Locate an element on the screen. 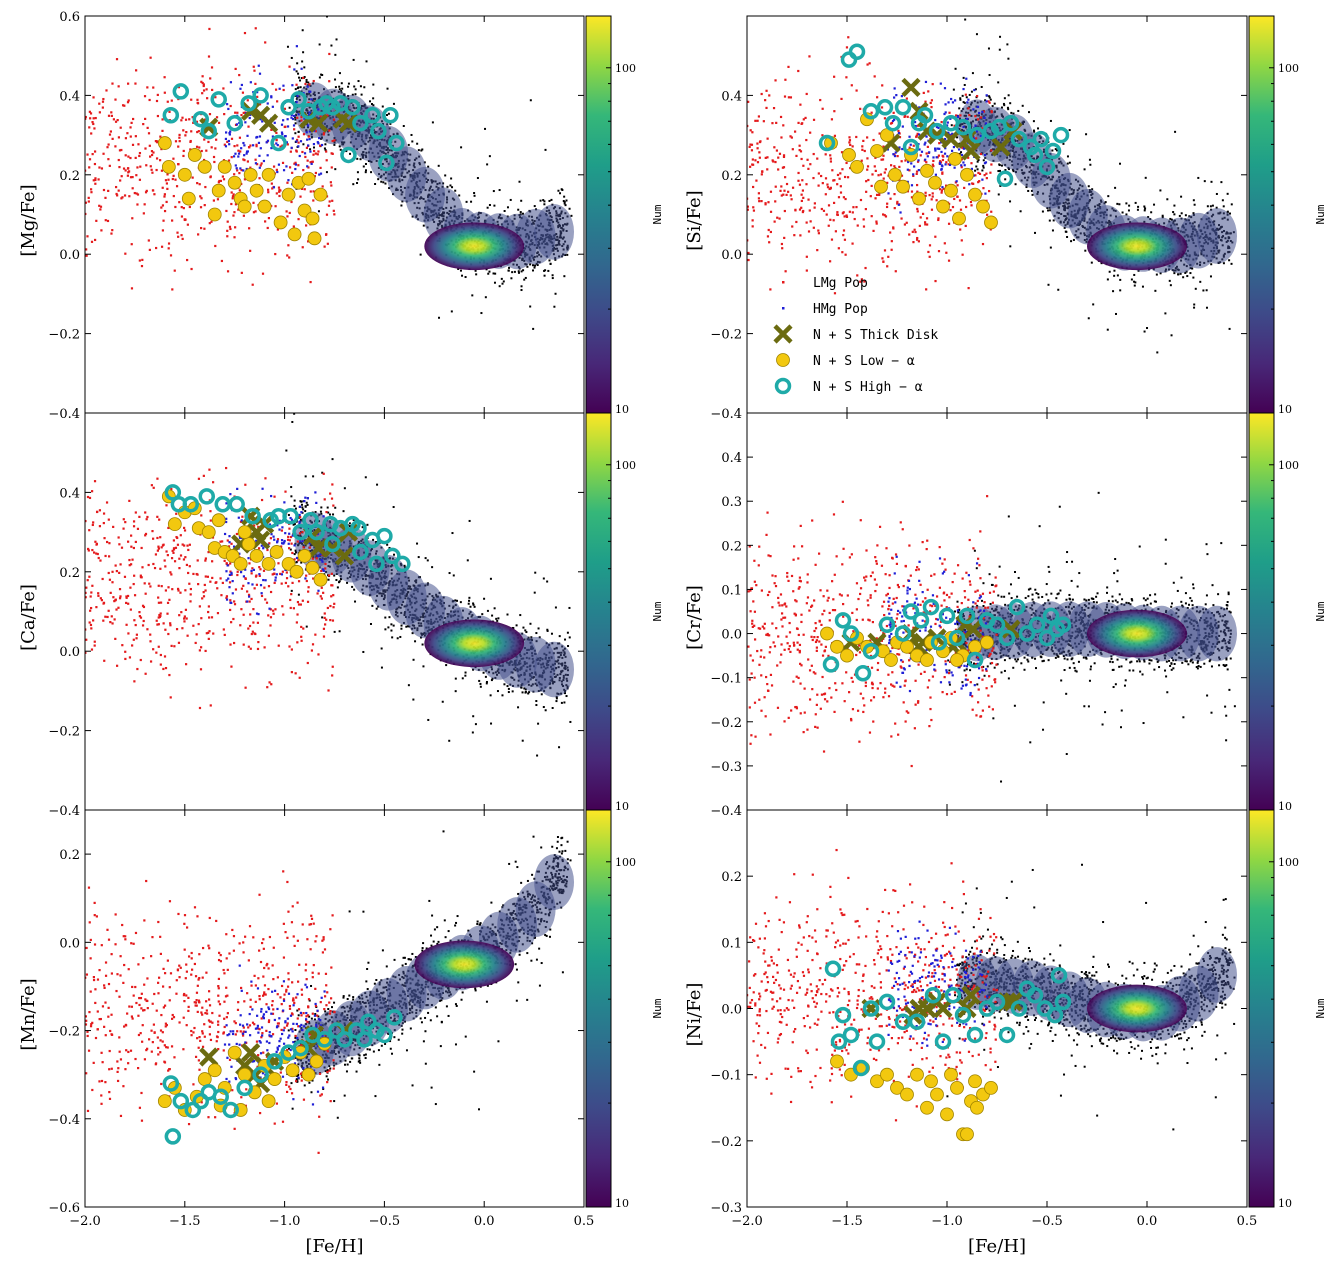 This screenshot has height=1262, width=1333. colorbar-gradient is located at coordinates (598, 1008).